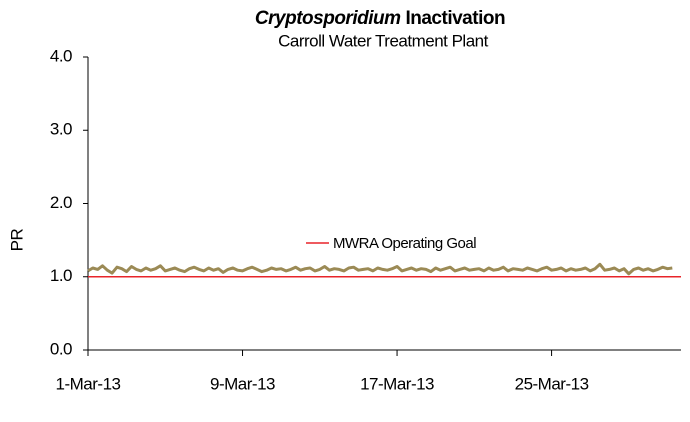  I want to click on chart-subtitle: Carroll Water Treatment Plant, so click(383, 40).